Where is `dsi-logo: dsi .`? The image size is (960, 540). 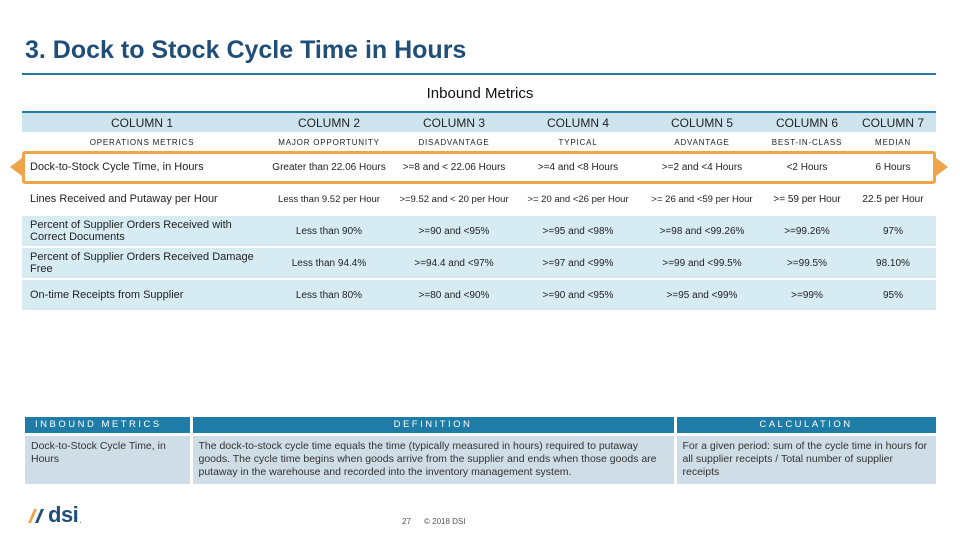 dsi-logo: dsi . is located at coordinates (54, 515).